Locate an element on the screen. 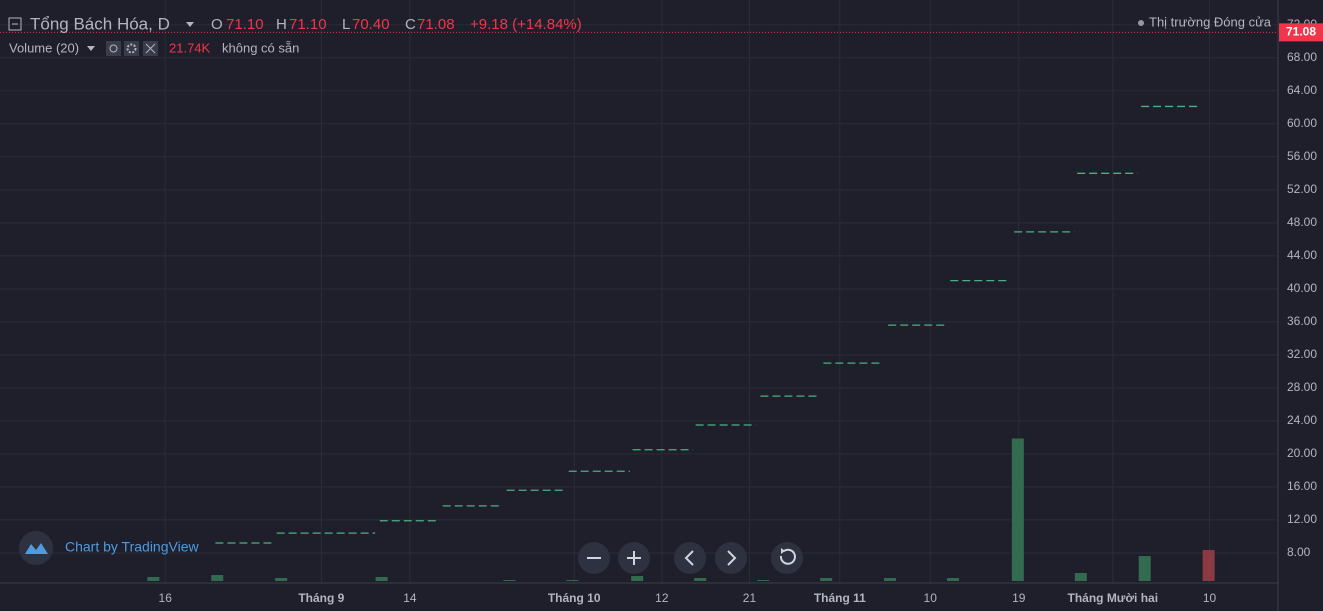  symbol: Tổng Bách Hóa, D is located at coordinates (100, 23).